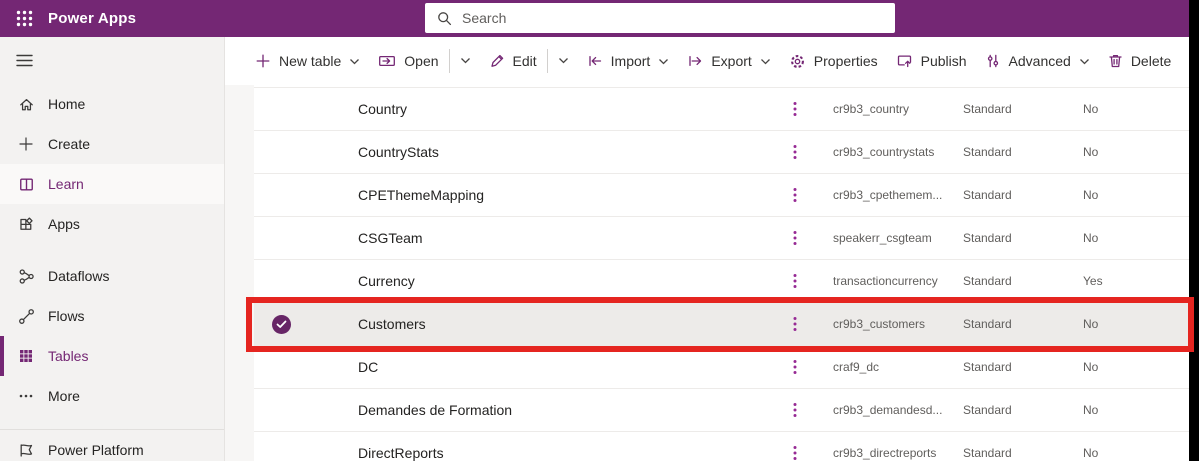 The width and height of the screenshot is (1199, 461). What do you see at coordinates (112, 356) in the screenshot?
I see `sidebar-item-tables: Tables` at bounding box center [112, 356].